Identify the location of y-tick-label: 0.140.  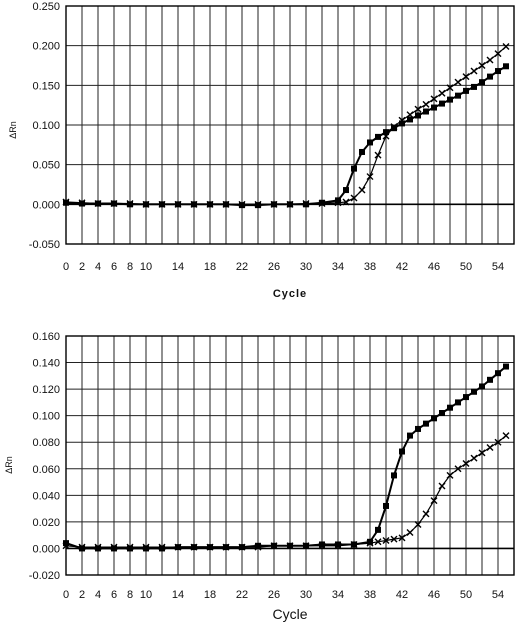
(46, 364).